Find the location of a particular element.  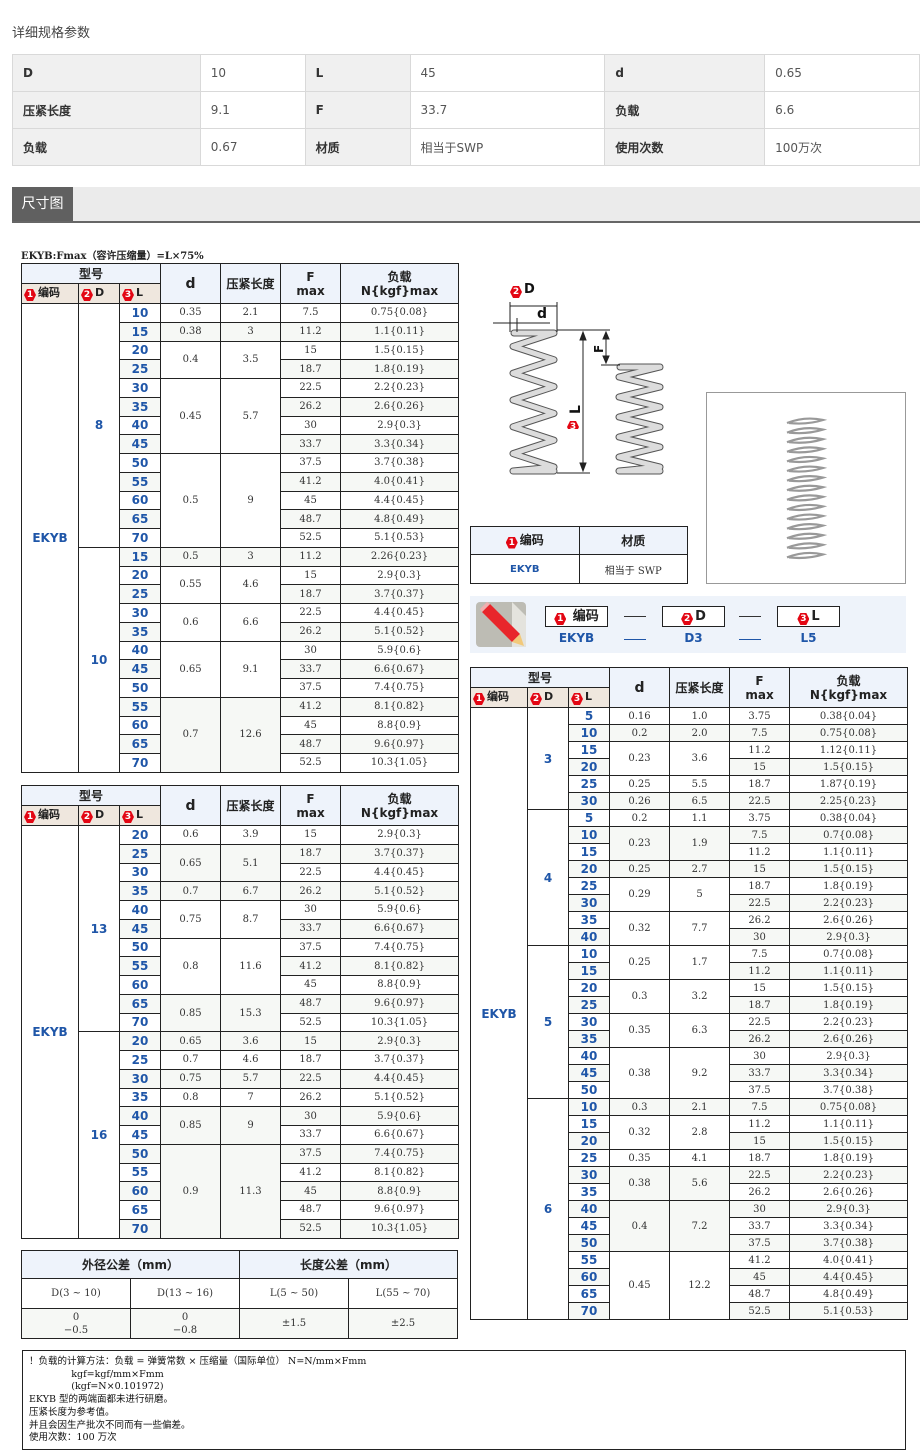

solid-length: 1.7 is located at coordinates (700, 962).